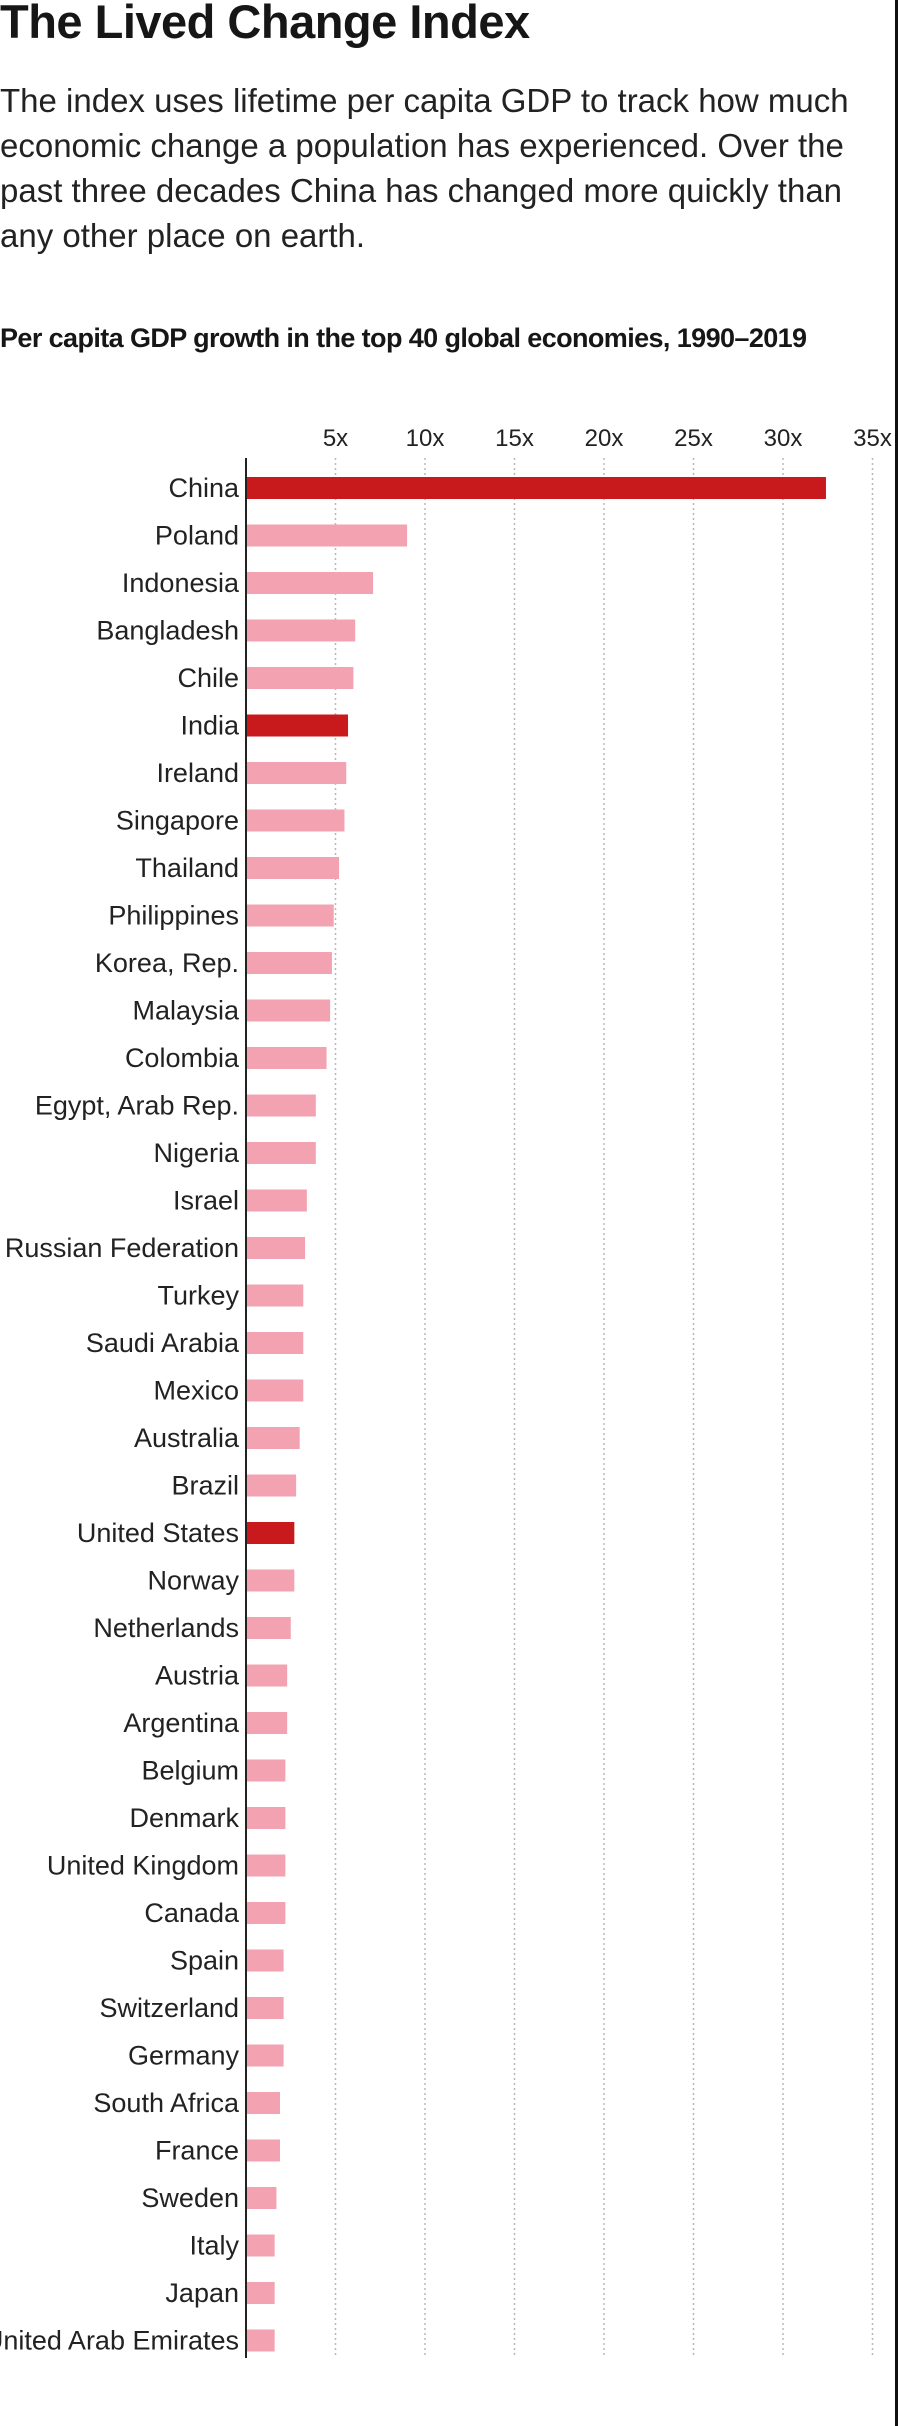 This screenshot has width=898, height=2426. Describe the element at coordinates (184, 1818) in the screenshot. I see `category-label: Denmark` at that location.